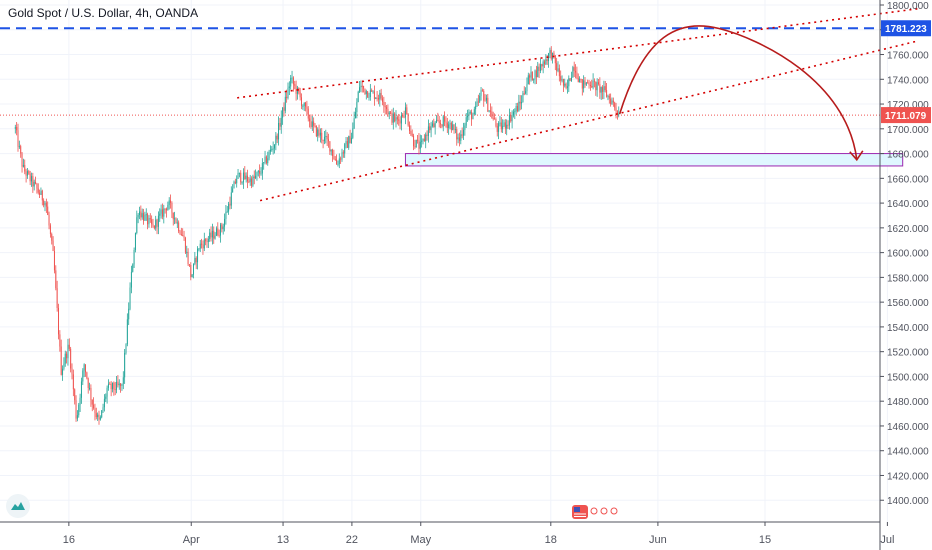 This screenshot has height=550, width=932. I want to click on upper-trend-line, so click(578, 53).